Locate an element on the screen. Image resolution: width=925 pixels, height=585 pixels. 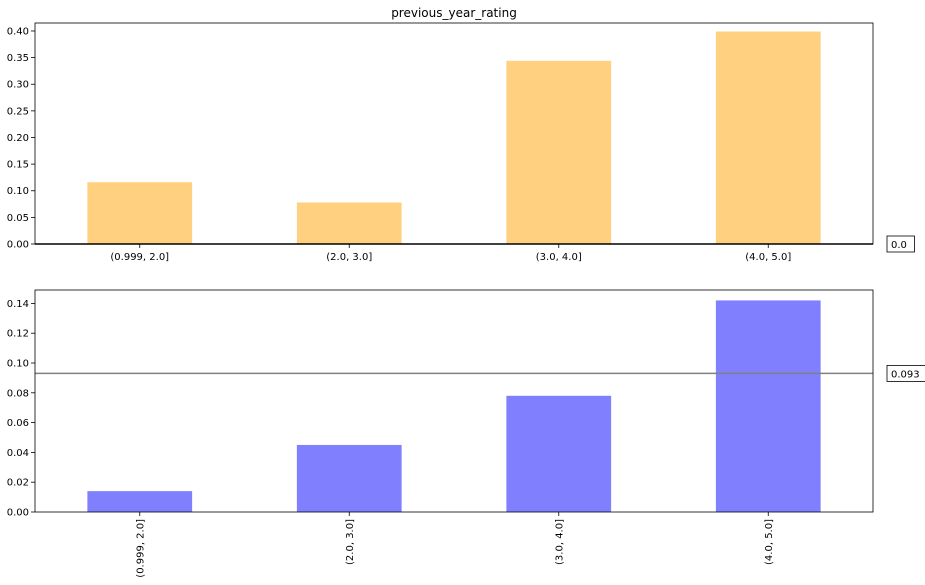
chart-title: previous_year_rating is located at coordinates (454, 13).